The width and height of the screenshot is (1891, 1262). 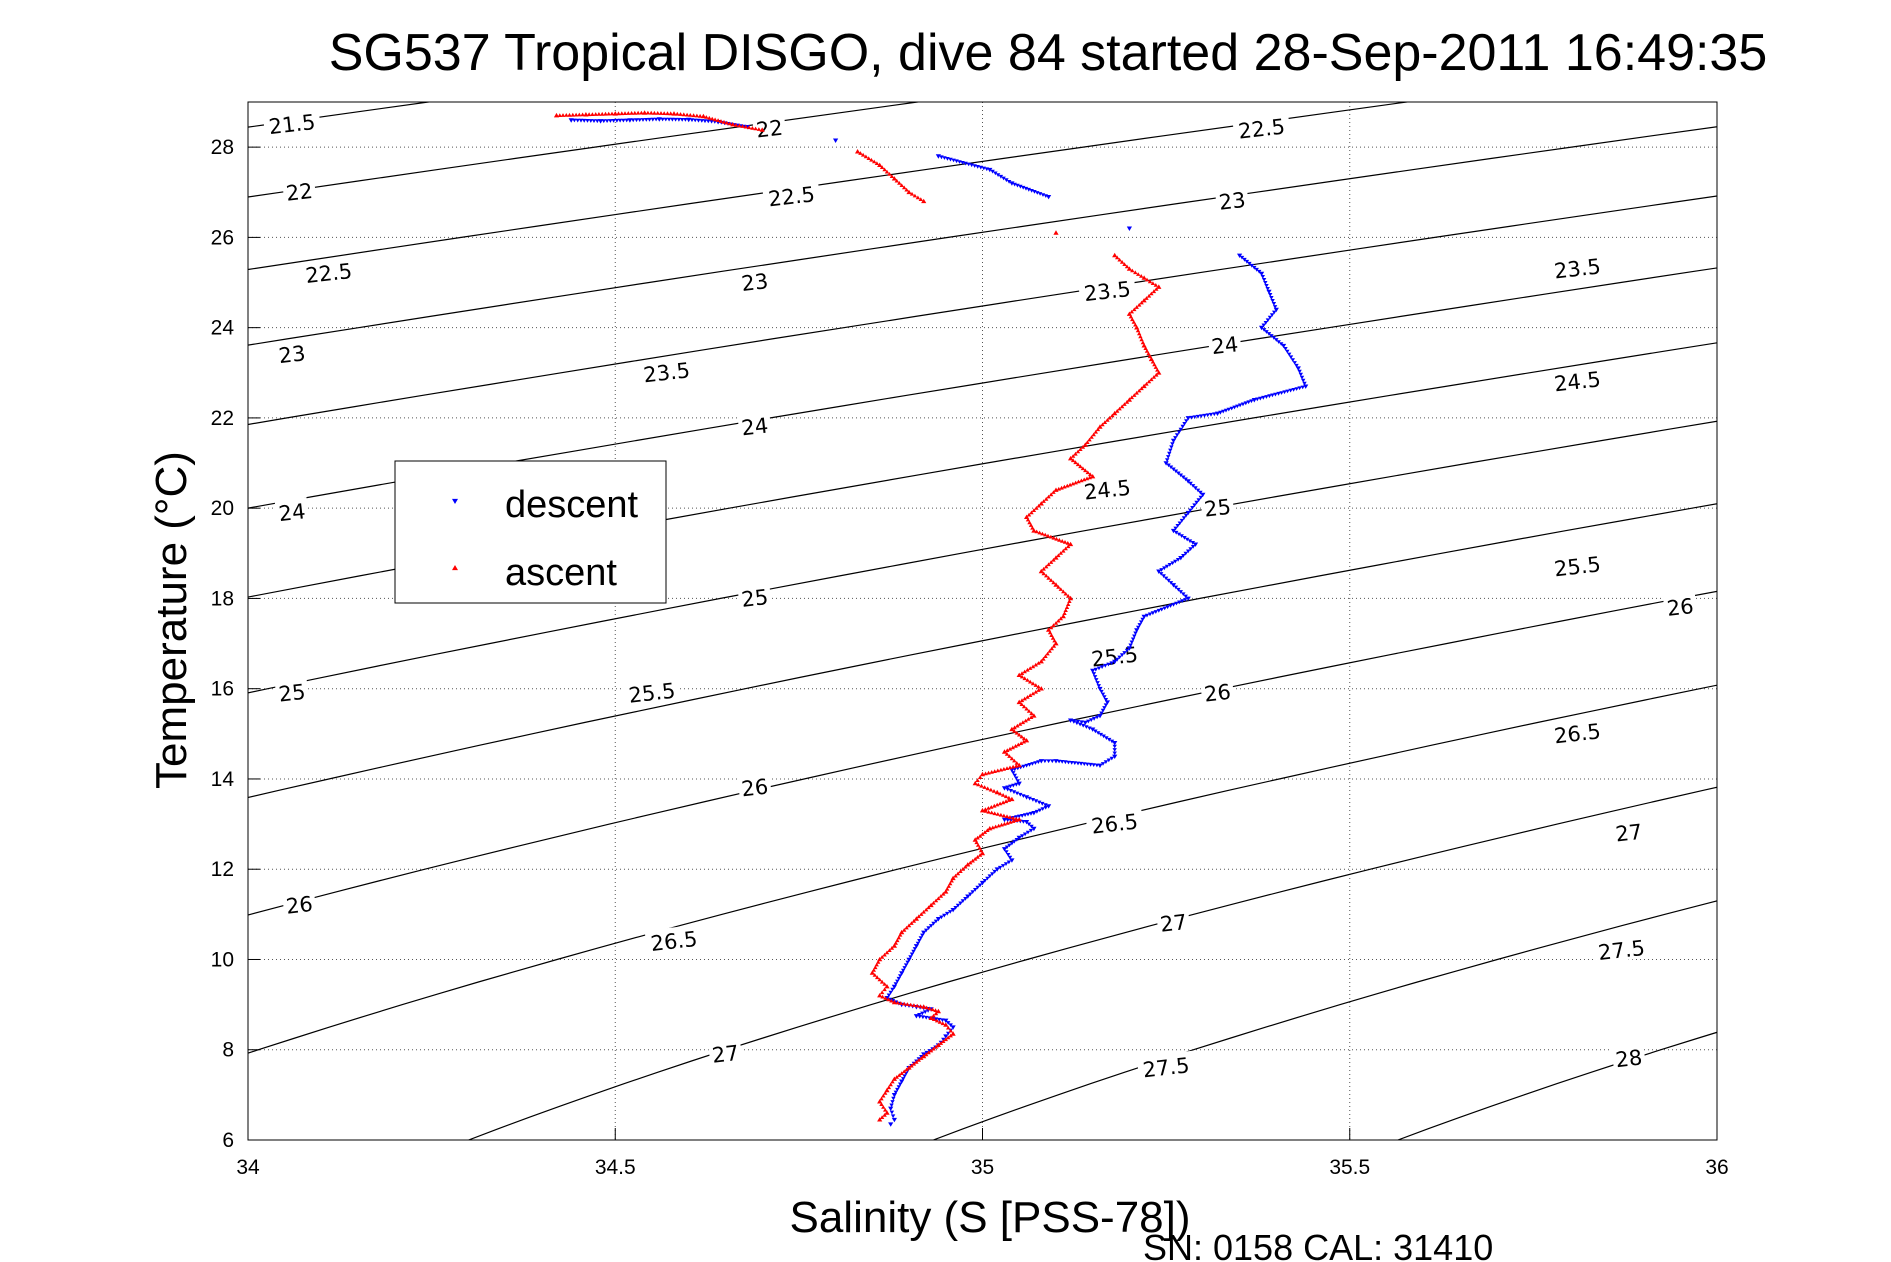 I want to click on contour-label: 23.5, so click(x=666, y=372).